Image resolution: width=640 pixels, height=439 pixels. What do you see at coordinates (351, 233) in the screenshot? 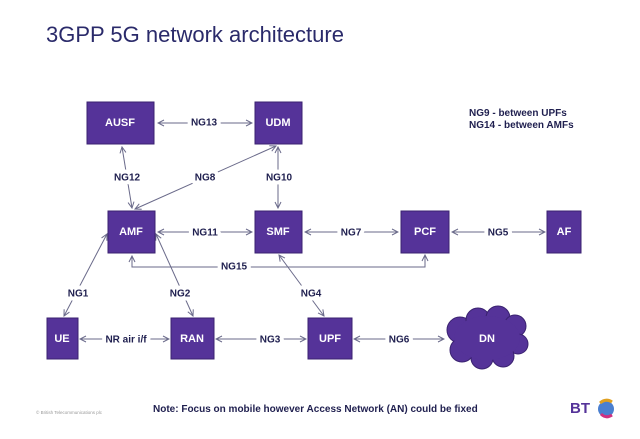
I see `label-ng7: NG7` at bounding box center [351, 233].